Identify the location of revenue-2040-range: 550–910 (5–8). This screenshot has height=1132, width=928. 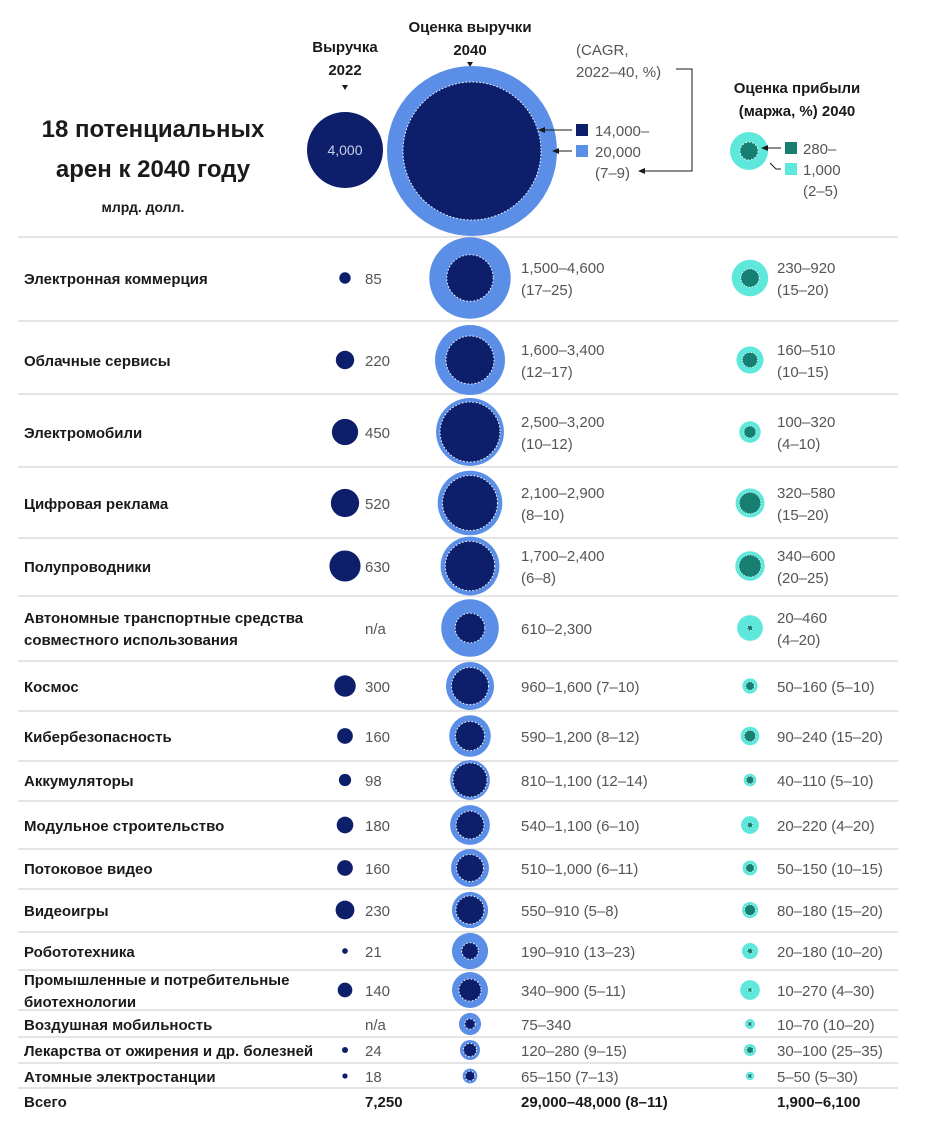
(570, 911).